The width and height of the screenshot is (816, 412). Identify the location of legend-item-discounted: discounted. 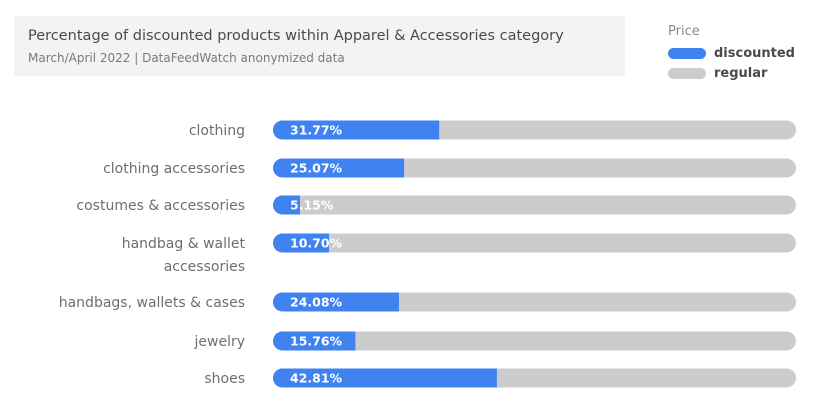
(731, 53).